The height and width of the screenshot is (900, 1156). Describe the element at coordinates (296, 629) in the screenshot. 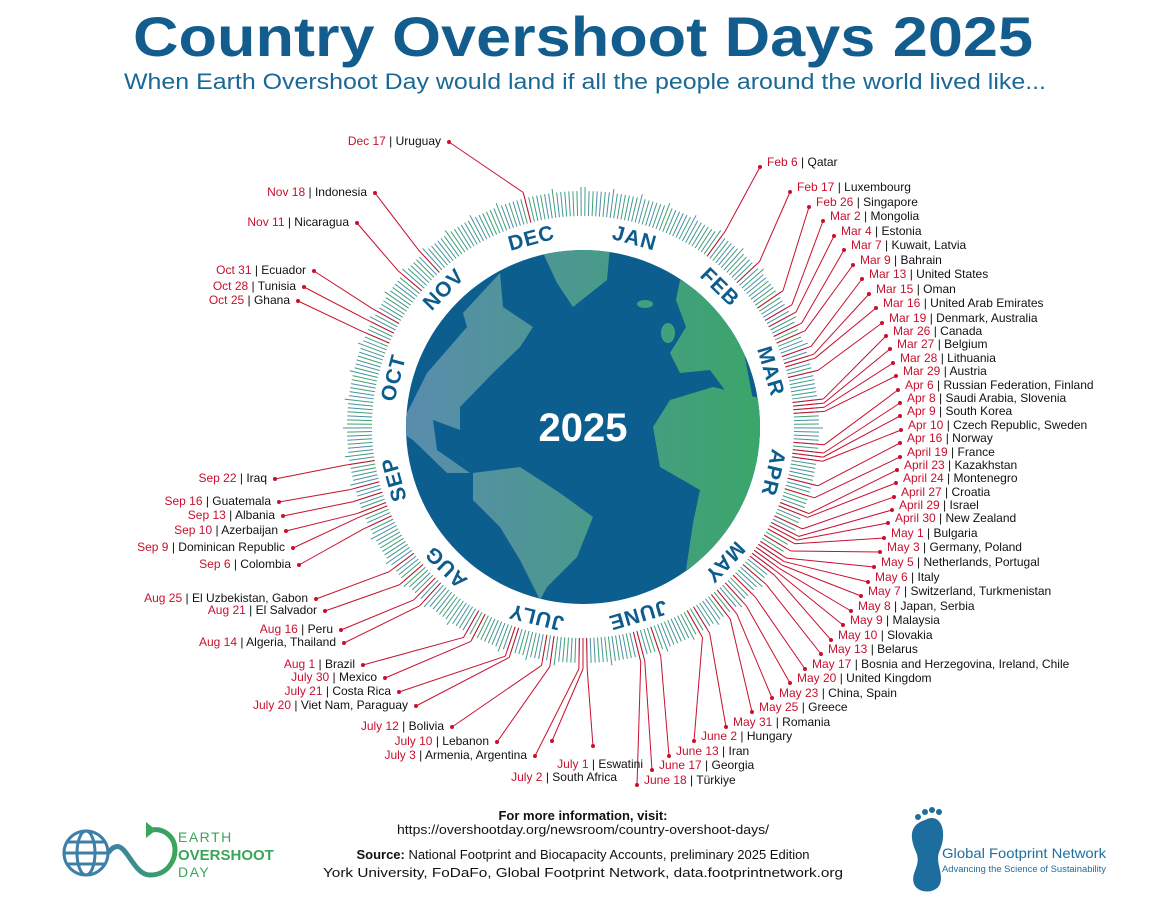

I see `country-label: Aug 16 | Peru` at that location.